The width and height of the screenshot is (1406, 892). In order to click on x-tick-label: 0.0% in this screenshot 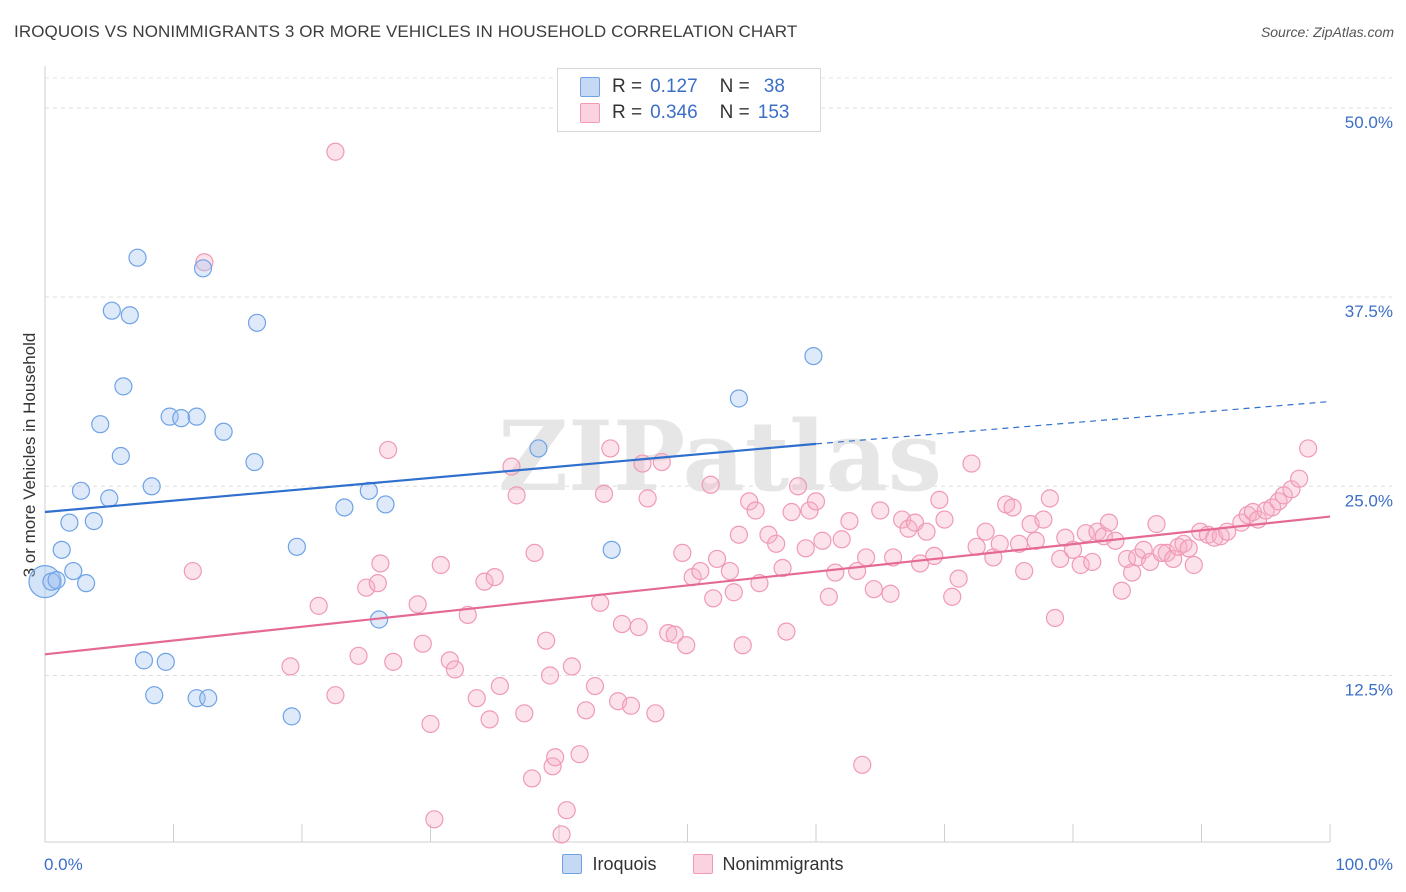, I will do `click(63, 864)`.